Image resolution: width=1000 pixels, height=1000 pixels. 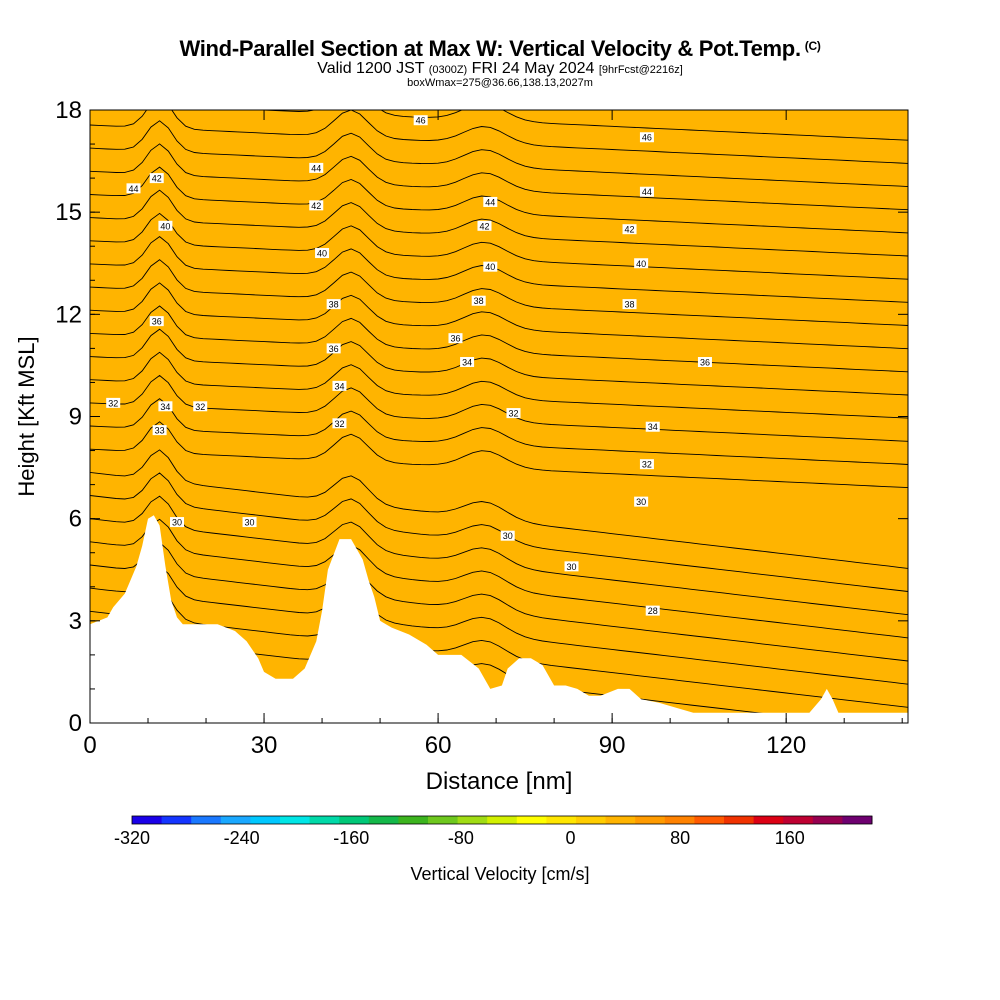 I want to click on contour-label-33: 33, so click(x=159, y=430).